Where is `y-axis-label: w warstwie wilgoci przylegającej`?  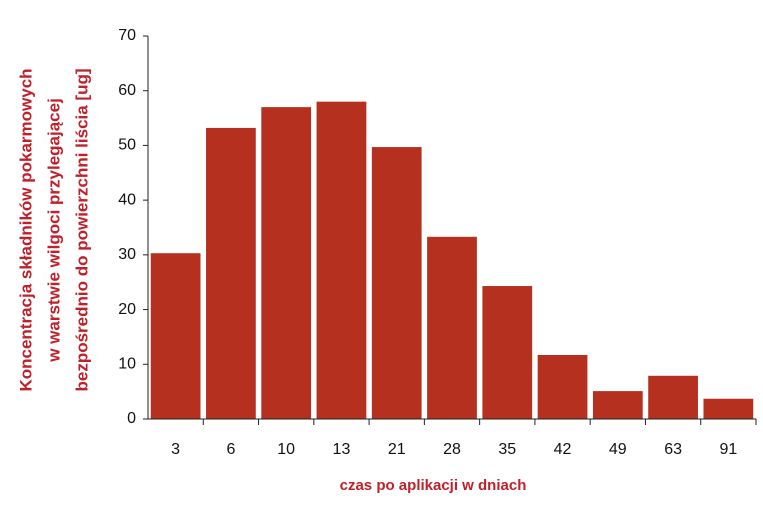
y-axis-label: w warstwie wilgoci przylegającej is located at coordinates (53, 230).